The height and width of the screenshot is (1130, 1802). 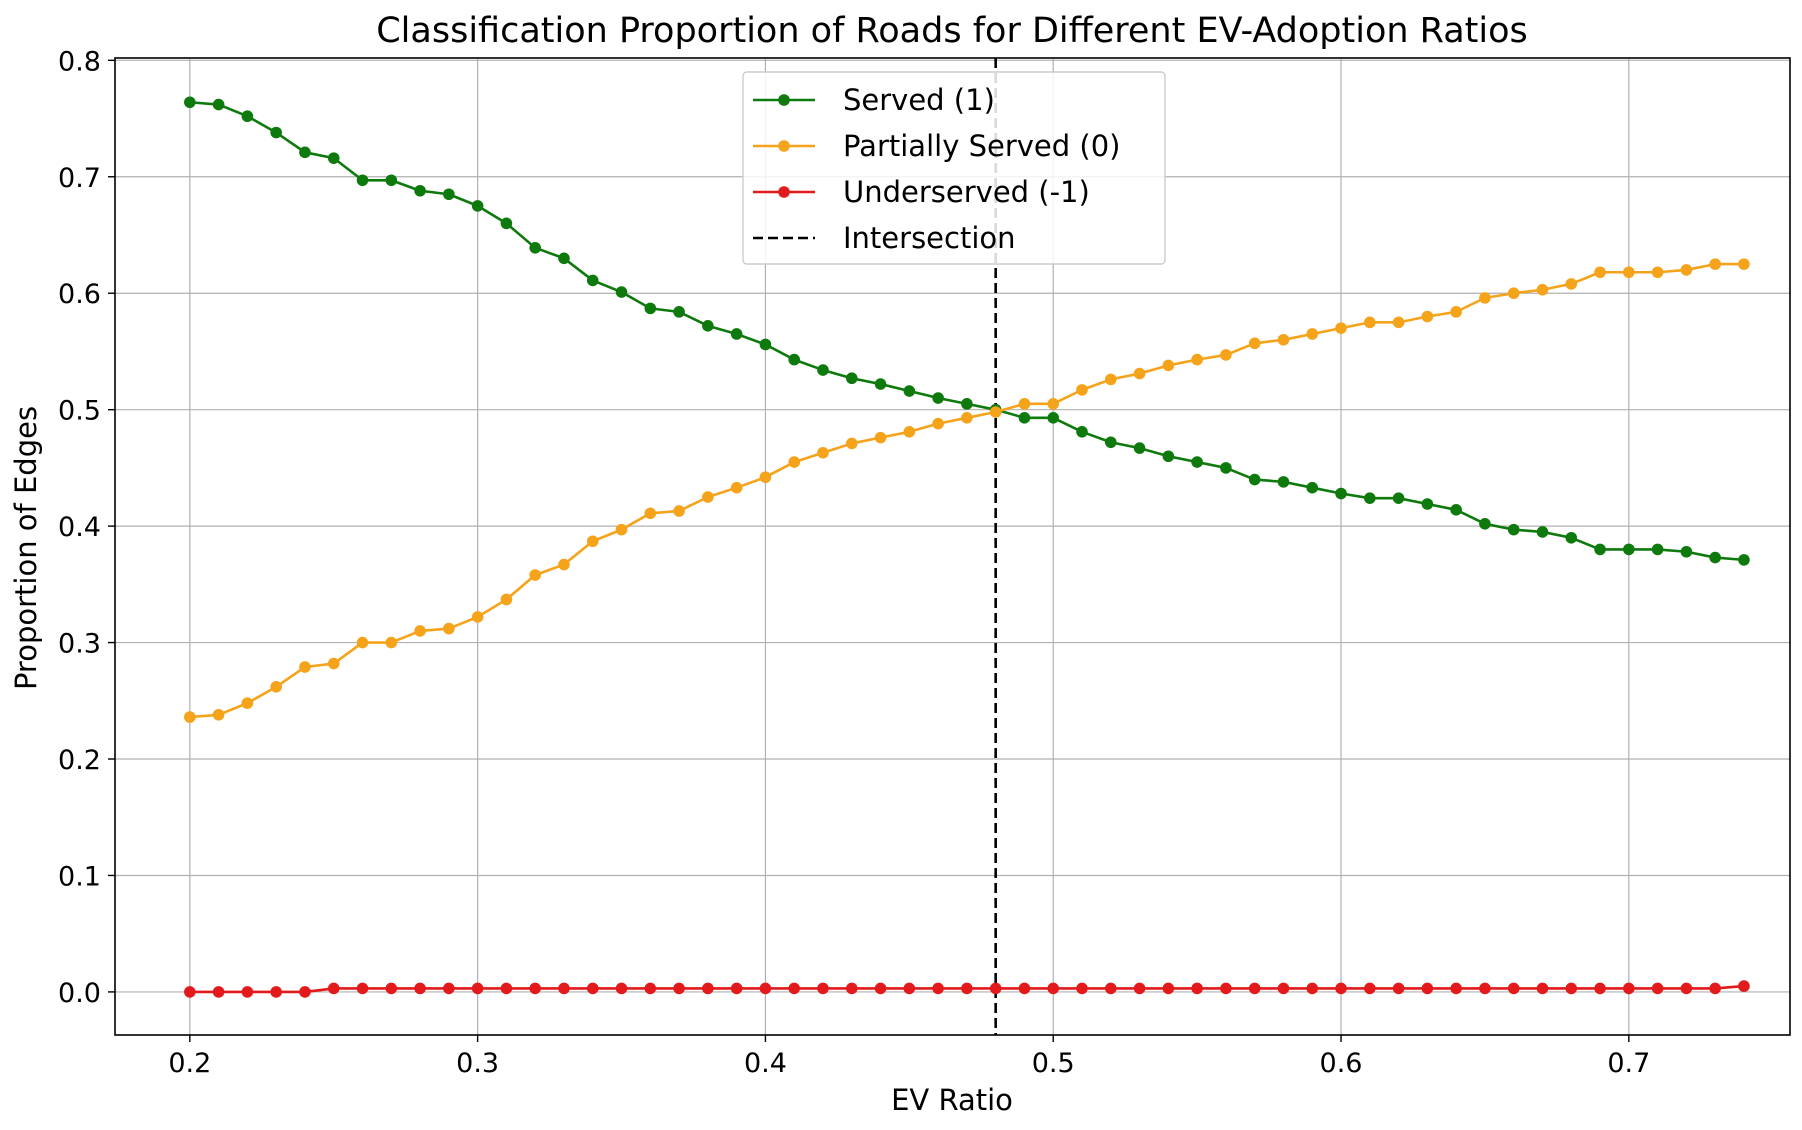 What do you see at coordinates (1053, 1063) in the screenshot?
I see `x-tick-label: 0.5` at bounding box center [1053, 1063].